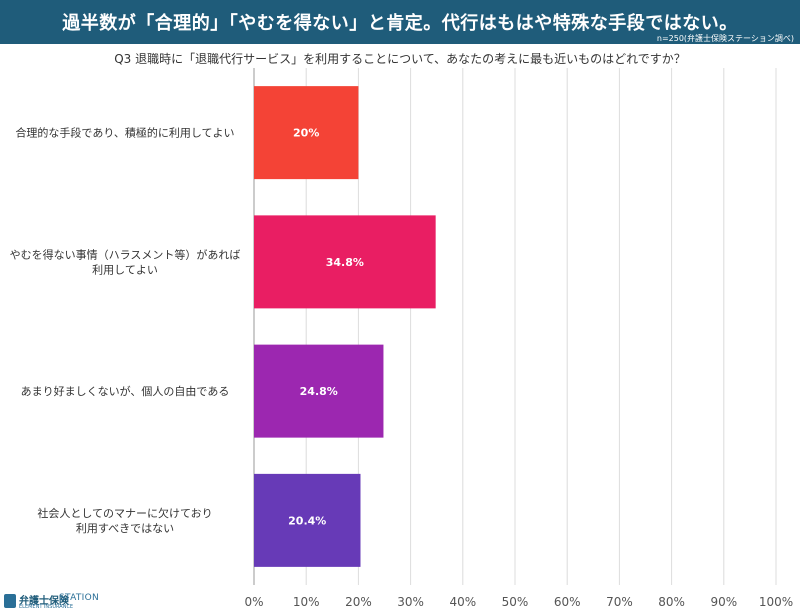  I want to click on bar-value-label: 34.8%, so click(345, 262).